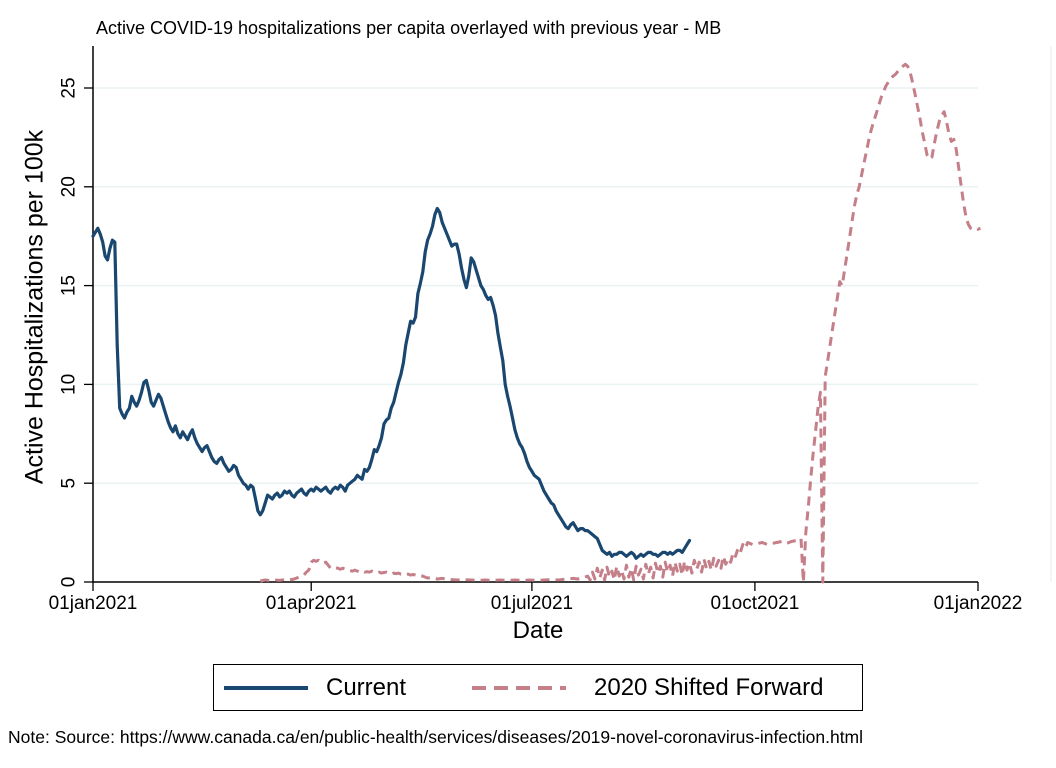 The height and width of the screenshot is (768, 1056). What do you see at coordinates (978, 603) in the screenshot?
I see `x-tick-label: 01jan2022` at bounding box center [978, 603].